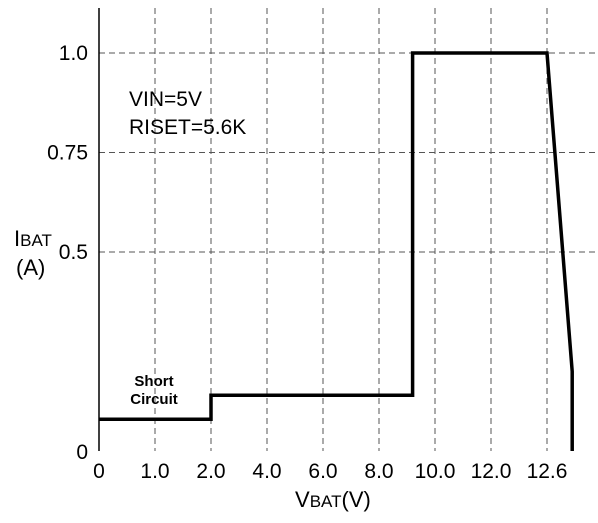  What do you see at coordinates (153, 381) in the screenshot?
I see `annotation-short: Short` at bounding box center [153, 381].